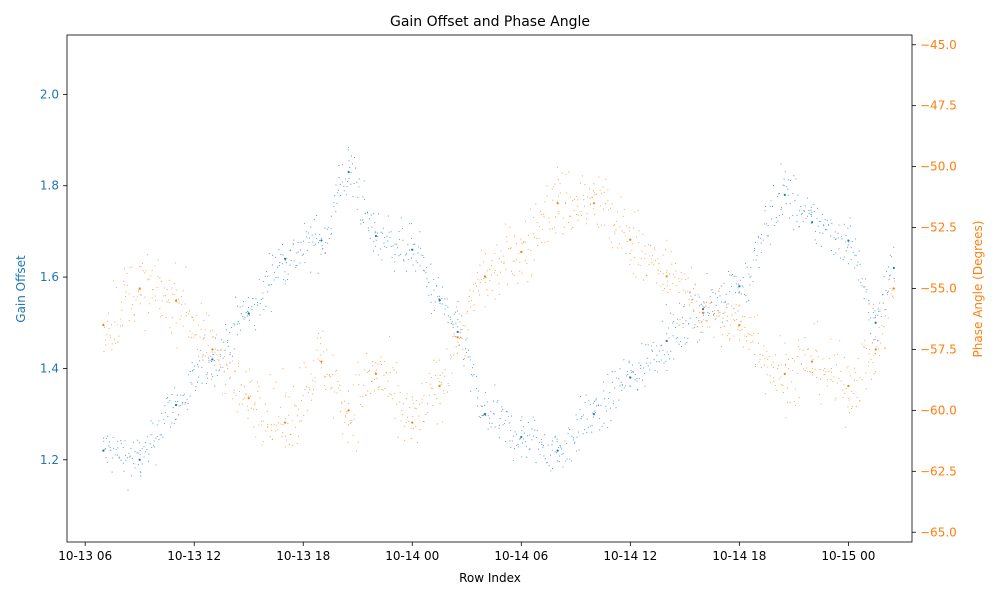  Describe the element at coordinates (49, 460) in the screenshot. I see `y-left-tick-label: 1.2` at that location.